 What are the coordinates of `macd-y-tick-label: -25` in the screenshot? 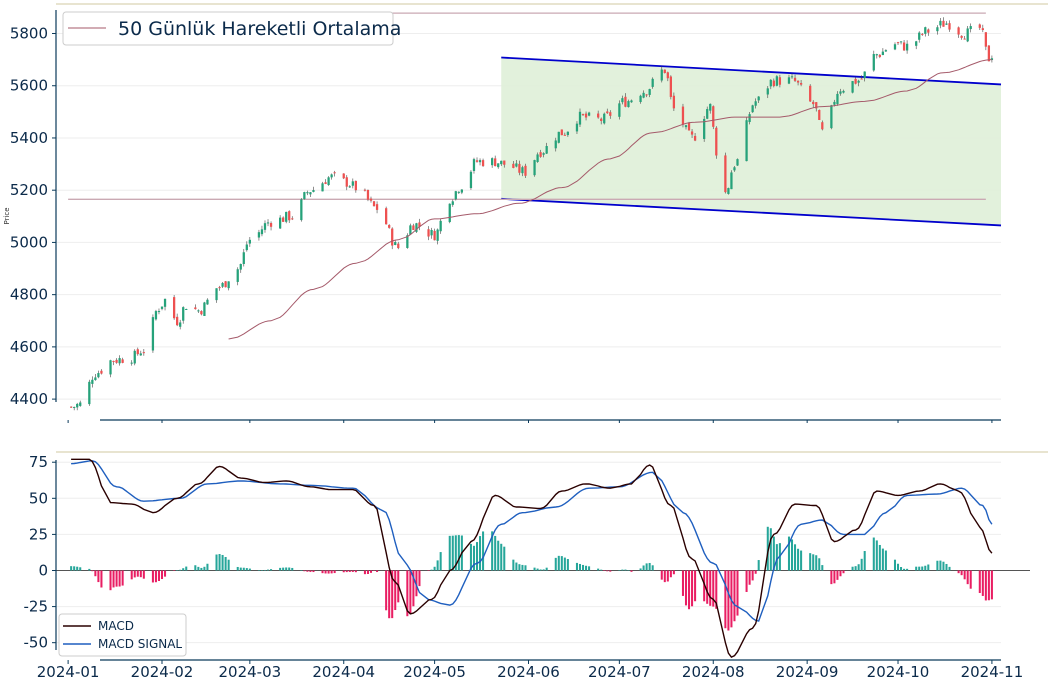 It's located at (36, 607).